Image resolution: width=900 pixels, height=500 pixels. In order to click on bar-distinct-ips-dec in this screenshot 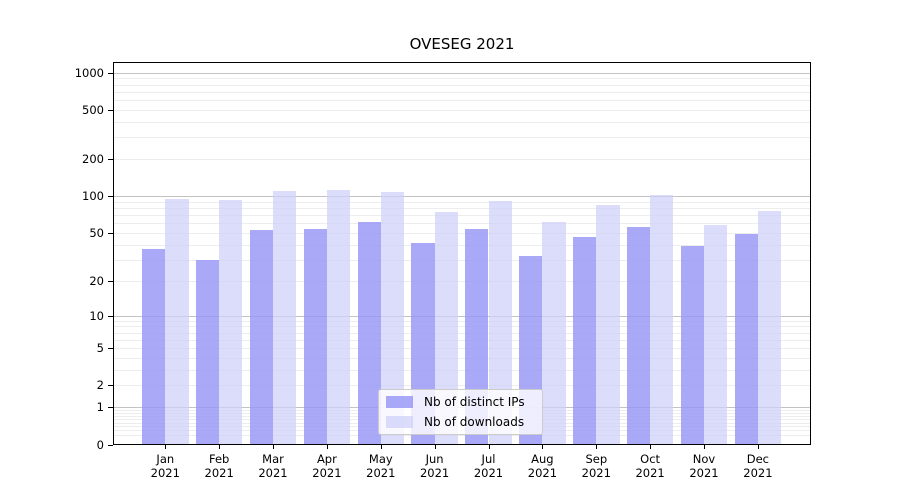, I will do `click(746, 339)`.